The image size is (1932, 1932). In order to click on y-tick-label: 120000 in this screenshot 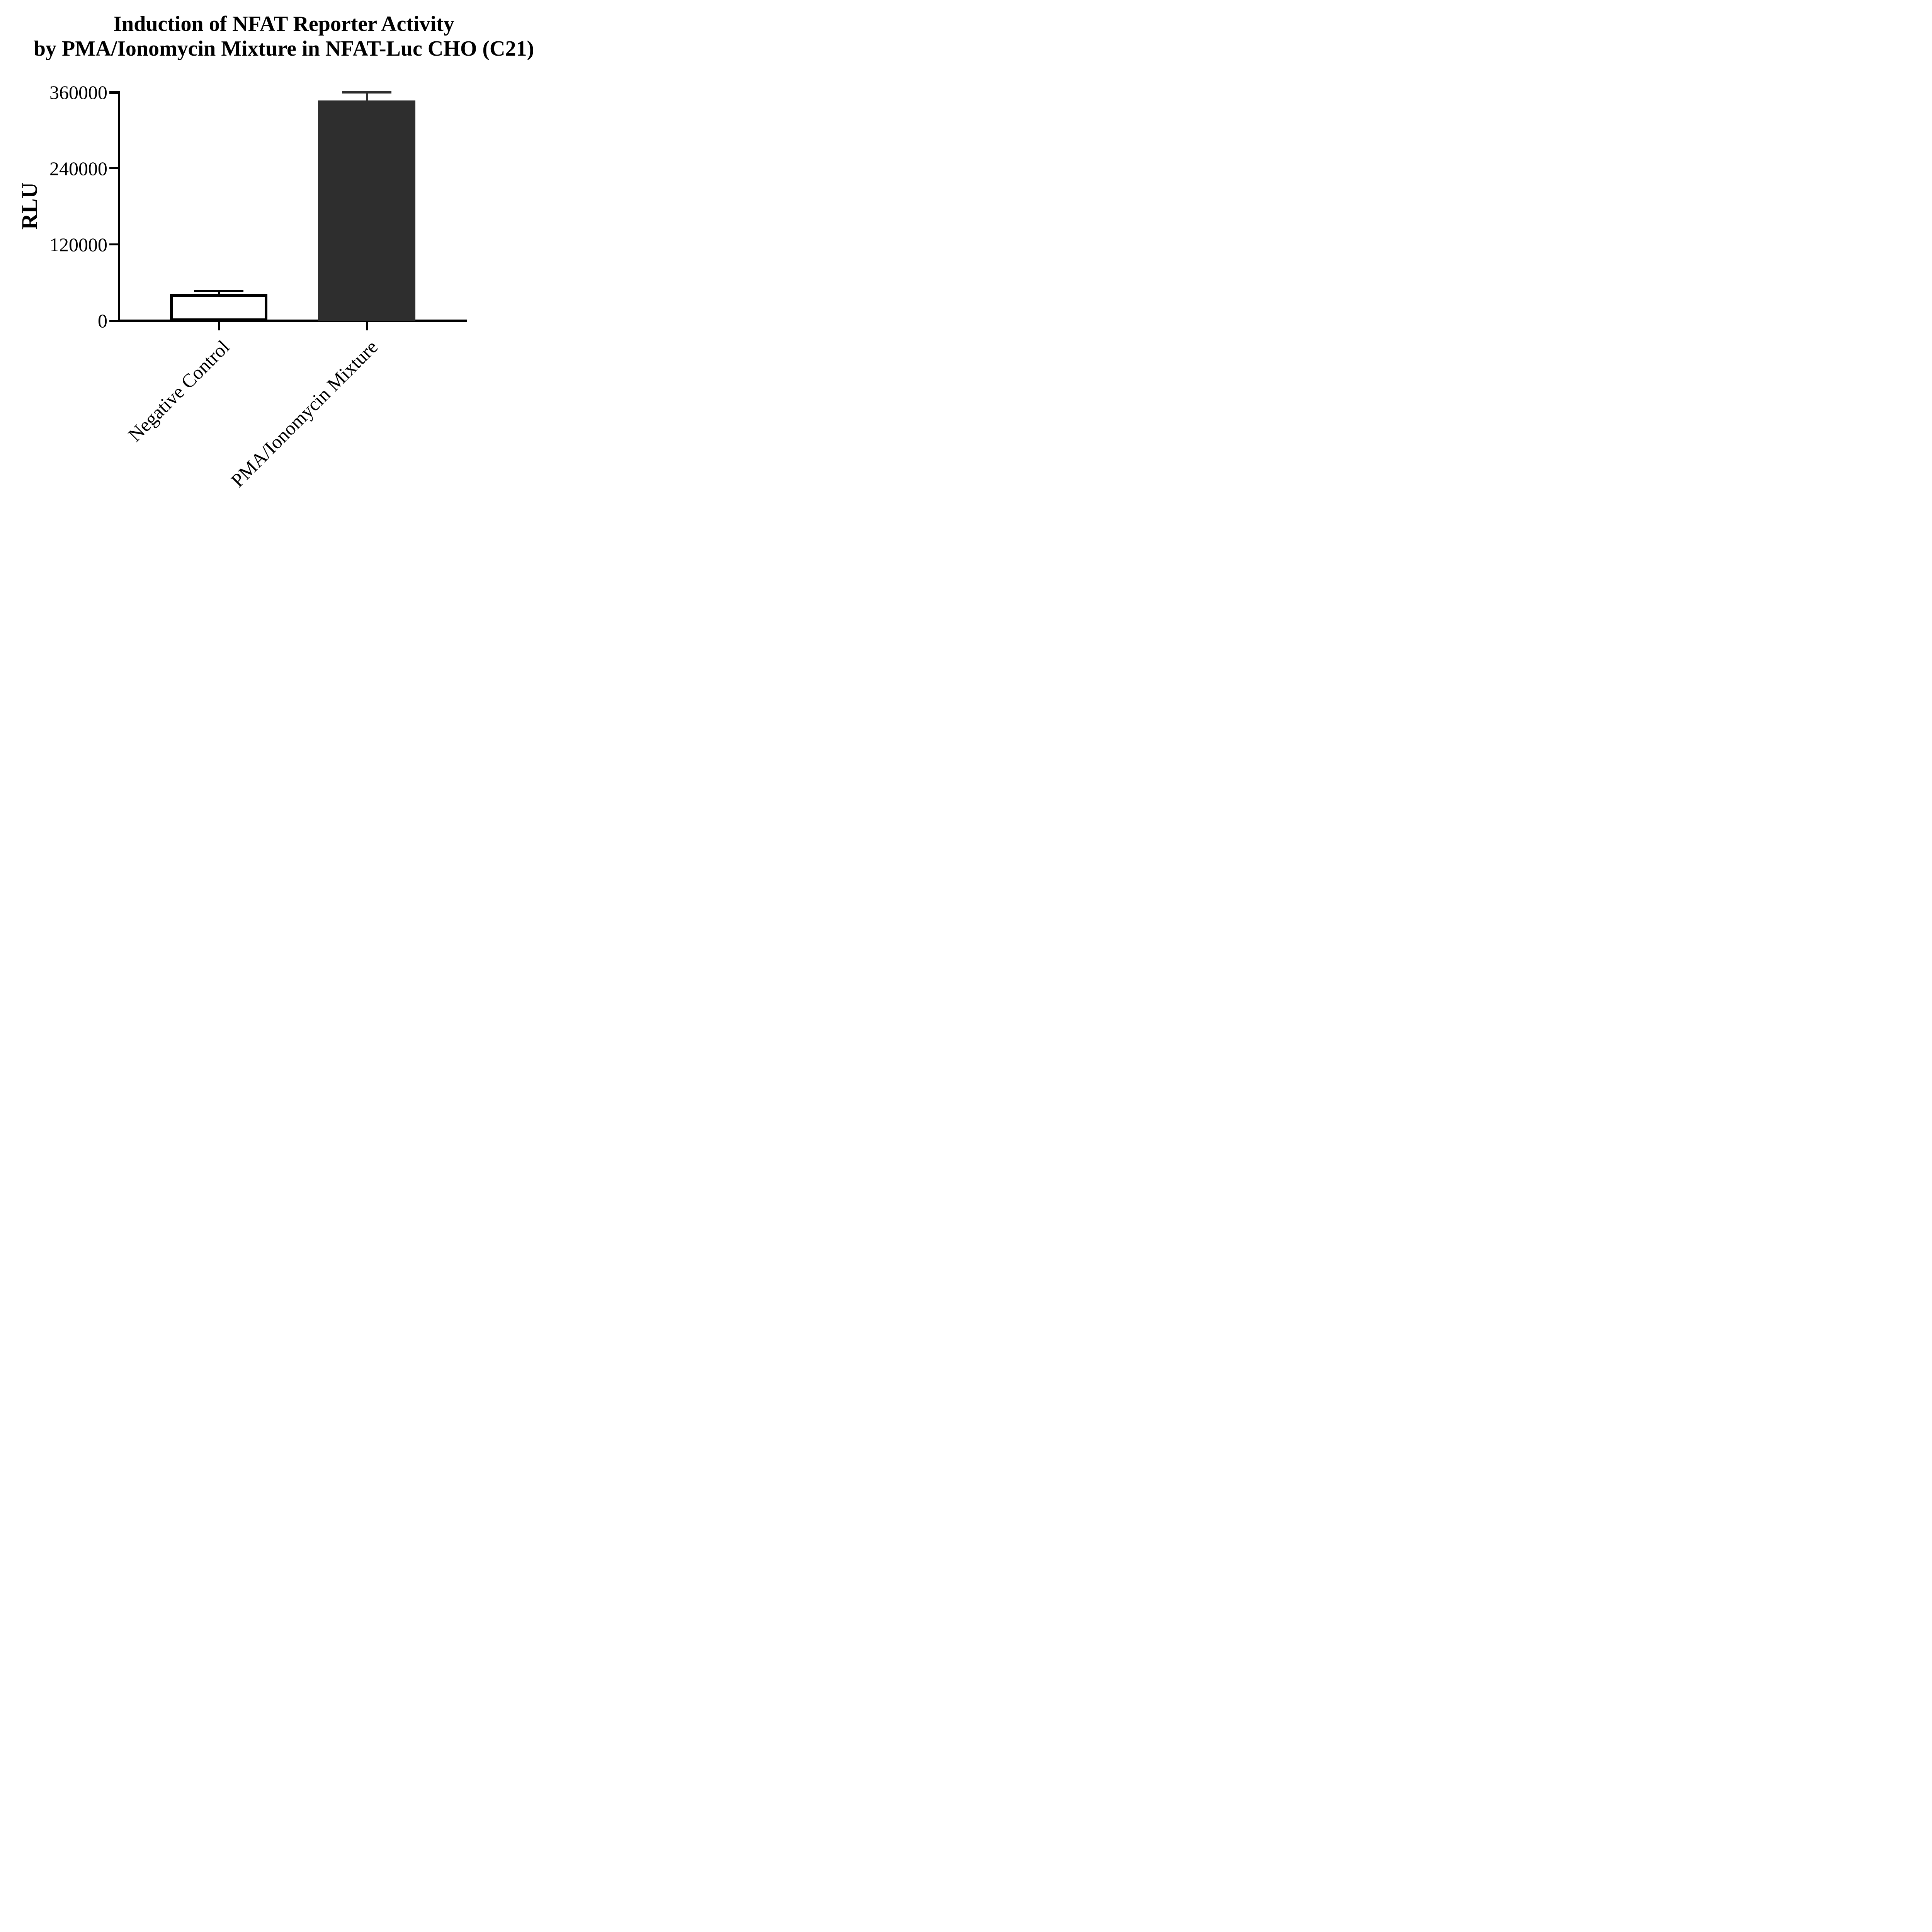, I will do `click(78, 244)`.